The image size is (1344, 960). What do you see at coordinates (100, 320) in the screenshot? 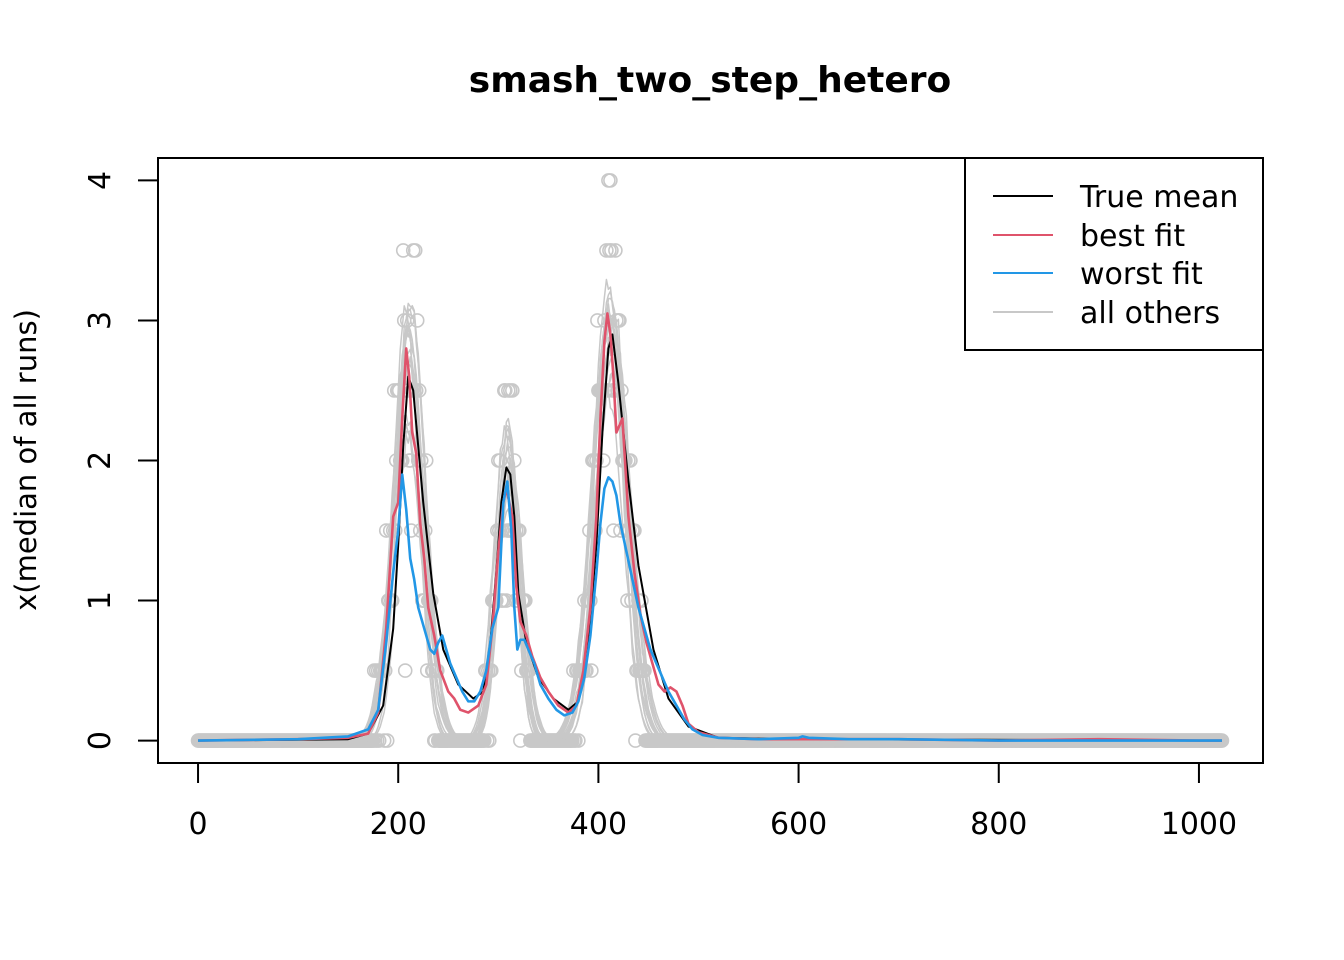
I see `y-tick-label: 3` at bounding box center [100, 320].